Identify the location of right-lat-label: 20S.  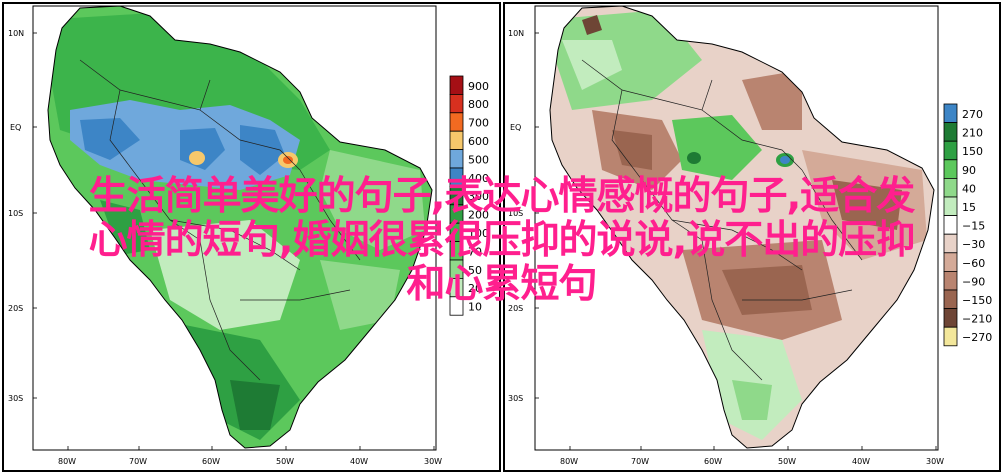
(515, 308).